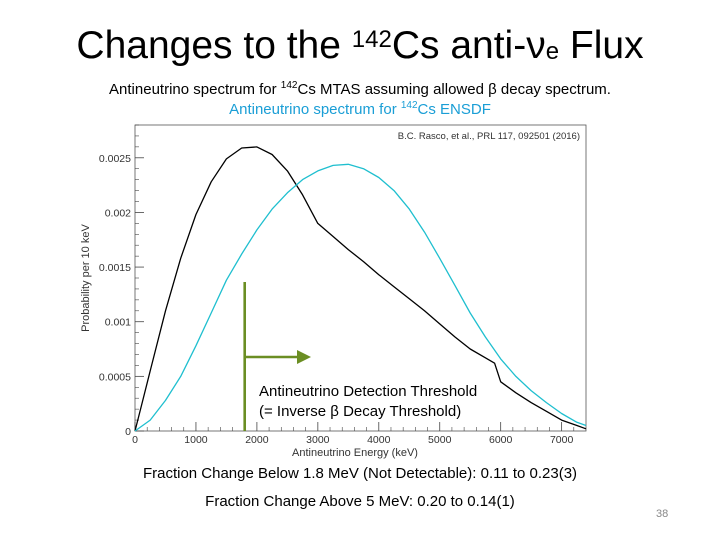 This screenshot has width=720, height=540. What do you see at coordinates (355, 453) in the screenshot?
I see `x-axis-label: Antineutrino Energy (keV)` at bounding box center [355, 453].